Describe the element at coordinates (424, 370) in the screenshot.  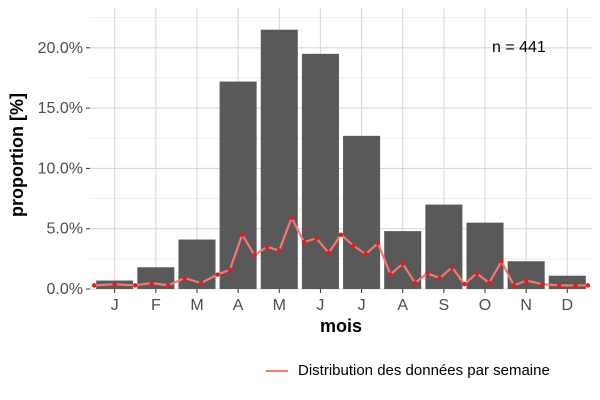
I see `legend-label: Distribution des données par semaine` at that location.